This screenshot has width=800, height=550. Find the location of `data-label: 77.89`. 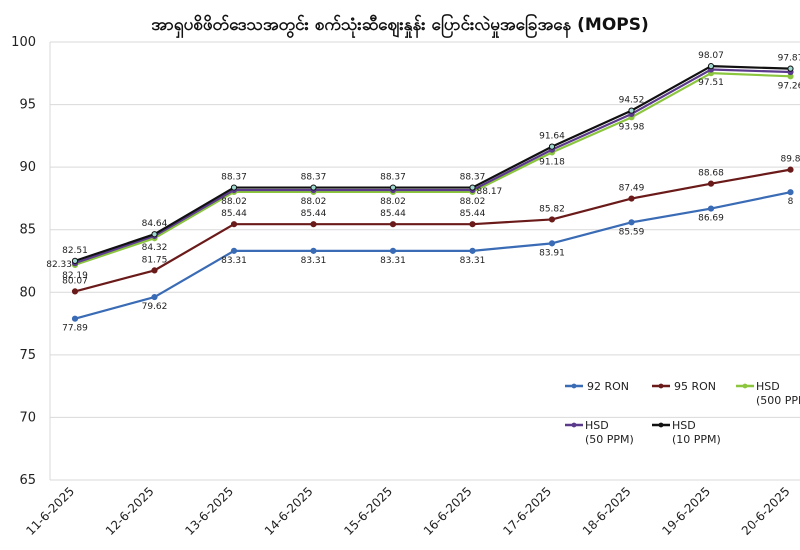

data-label: 77.89 is located at coordinates (75, 329).